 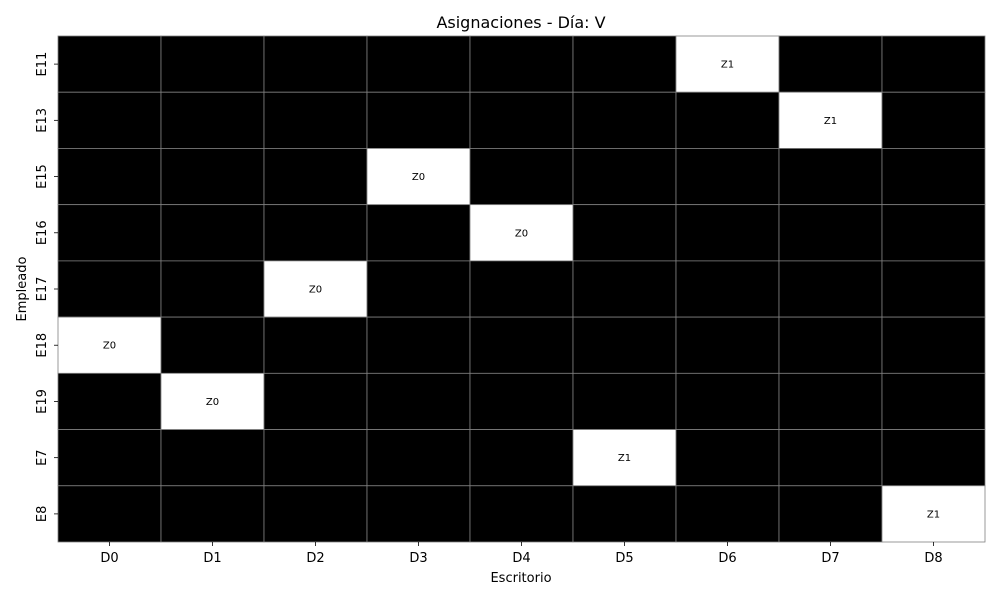 What do you see at coordinates (42, 457) in the screenshot?
I see `y-tick-label: E7` at bounding box center [42, 457].